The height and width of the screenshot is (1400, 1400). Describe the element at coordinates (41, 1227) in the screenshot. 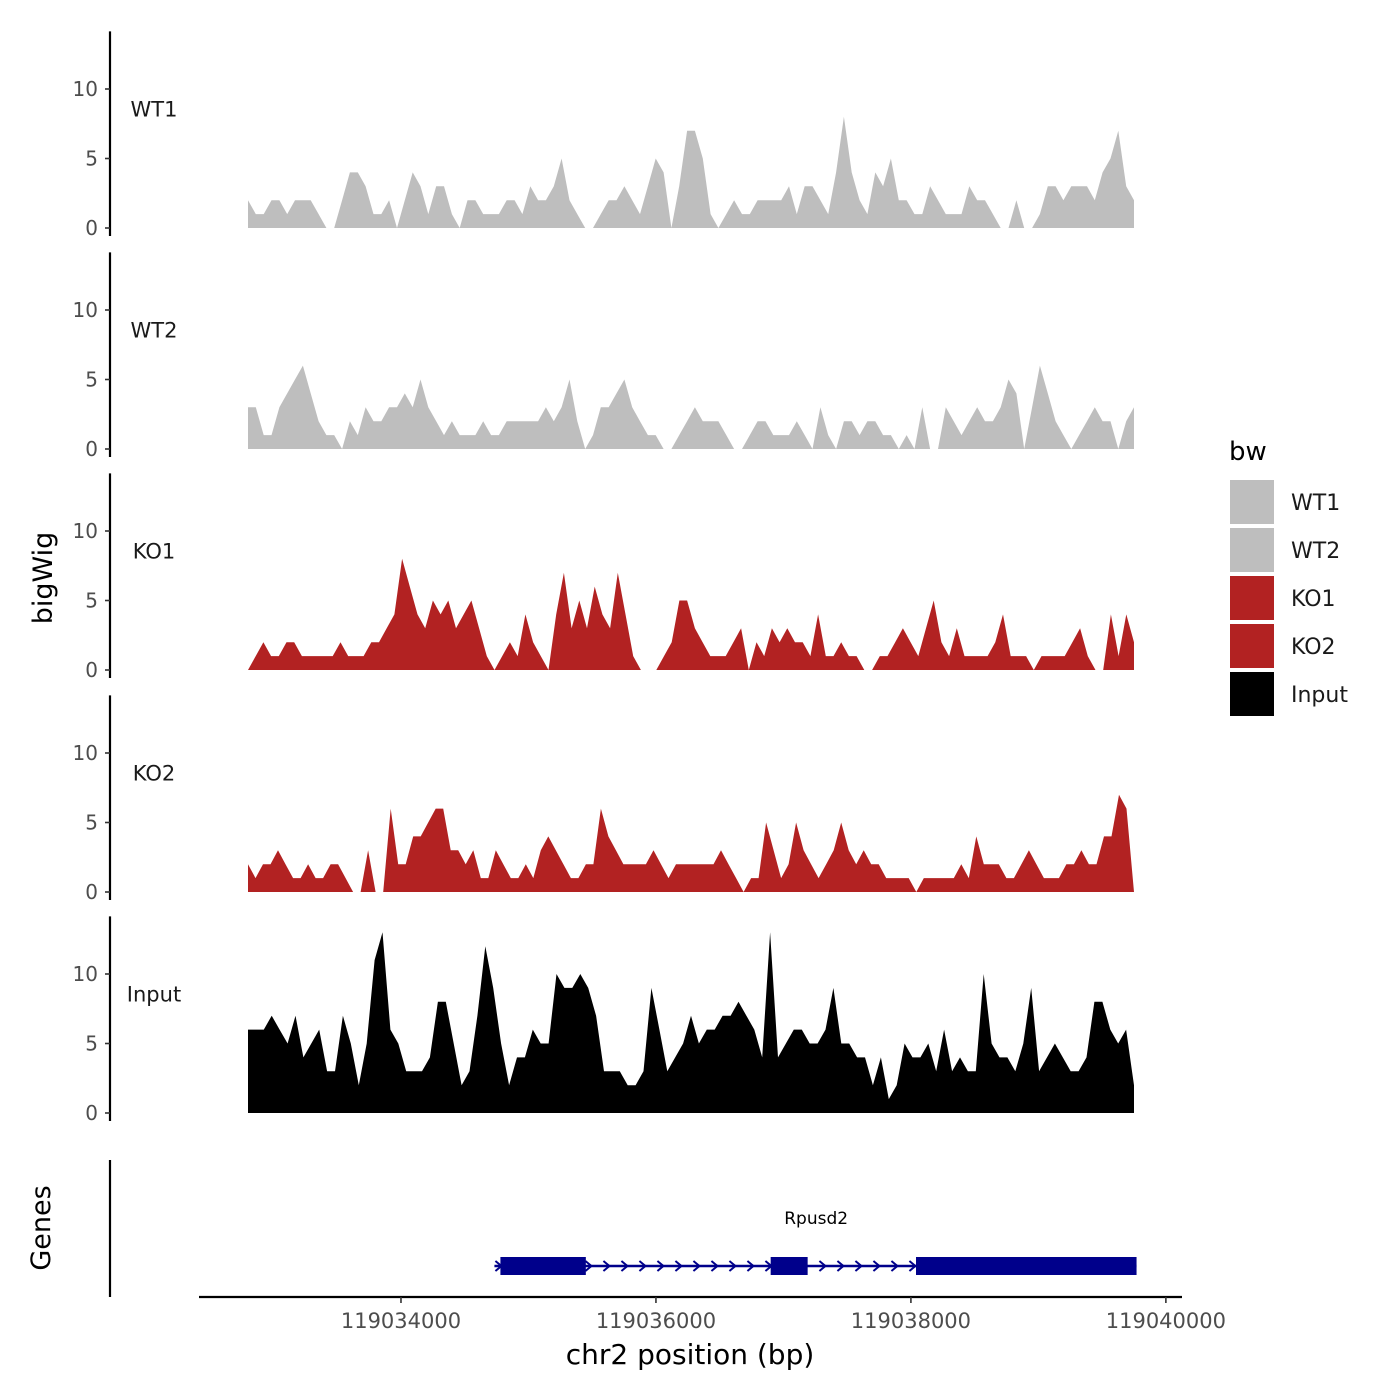

I see `genes-axis-title: Genes` at that location.